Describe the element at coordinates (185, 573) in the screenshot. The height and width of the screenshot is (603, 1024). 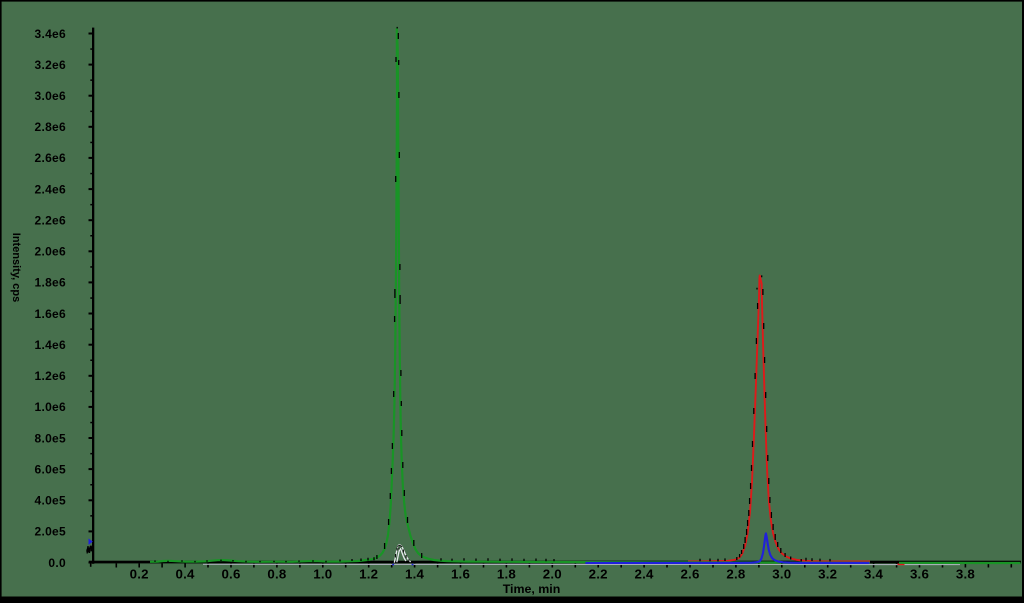
I see `svg-text: 0.4` at that location.